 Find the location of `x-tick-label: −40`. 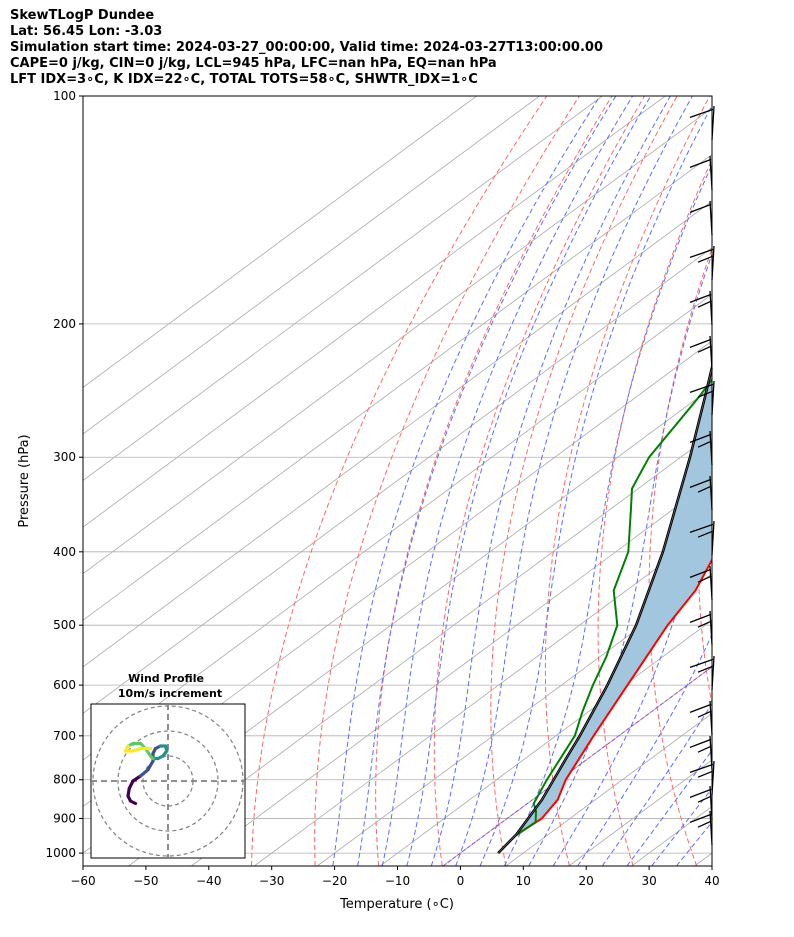

x-tick-label: −40 is located at coordinates (208, 881).